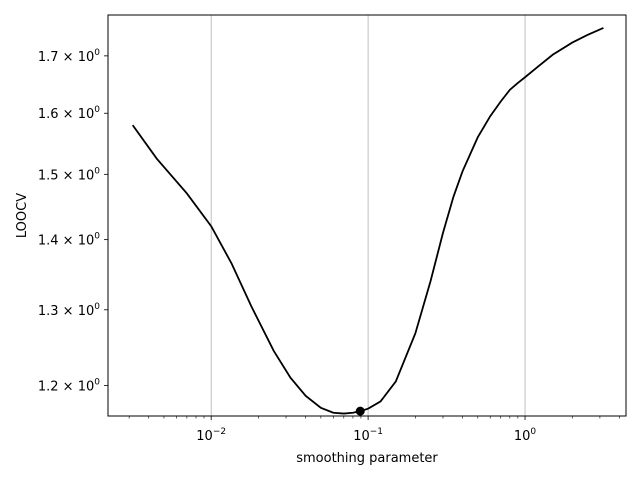 This screenshot has width=640, height=480. I want to click on y-tick-label-3: 1.5 × 100, so click(69, 174).